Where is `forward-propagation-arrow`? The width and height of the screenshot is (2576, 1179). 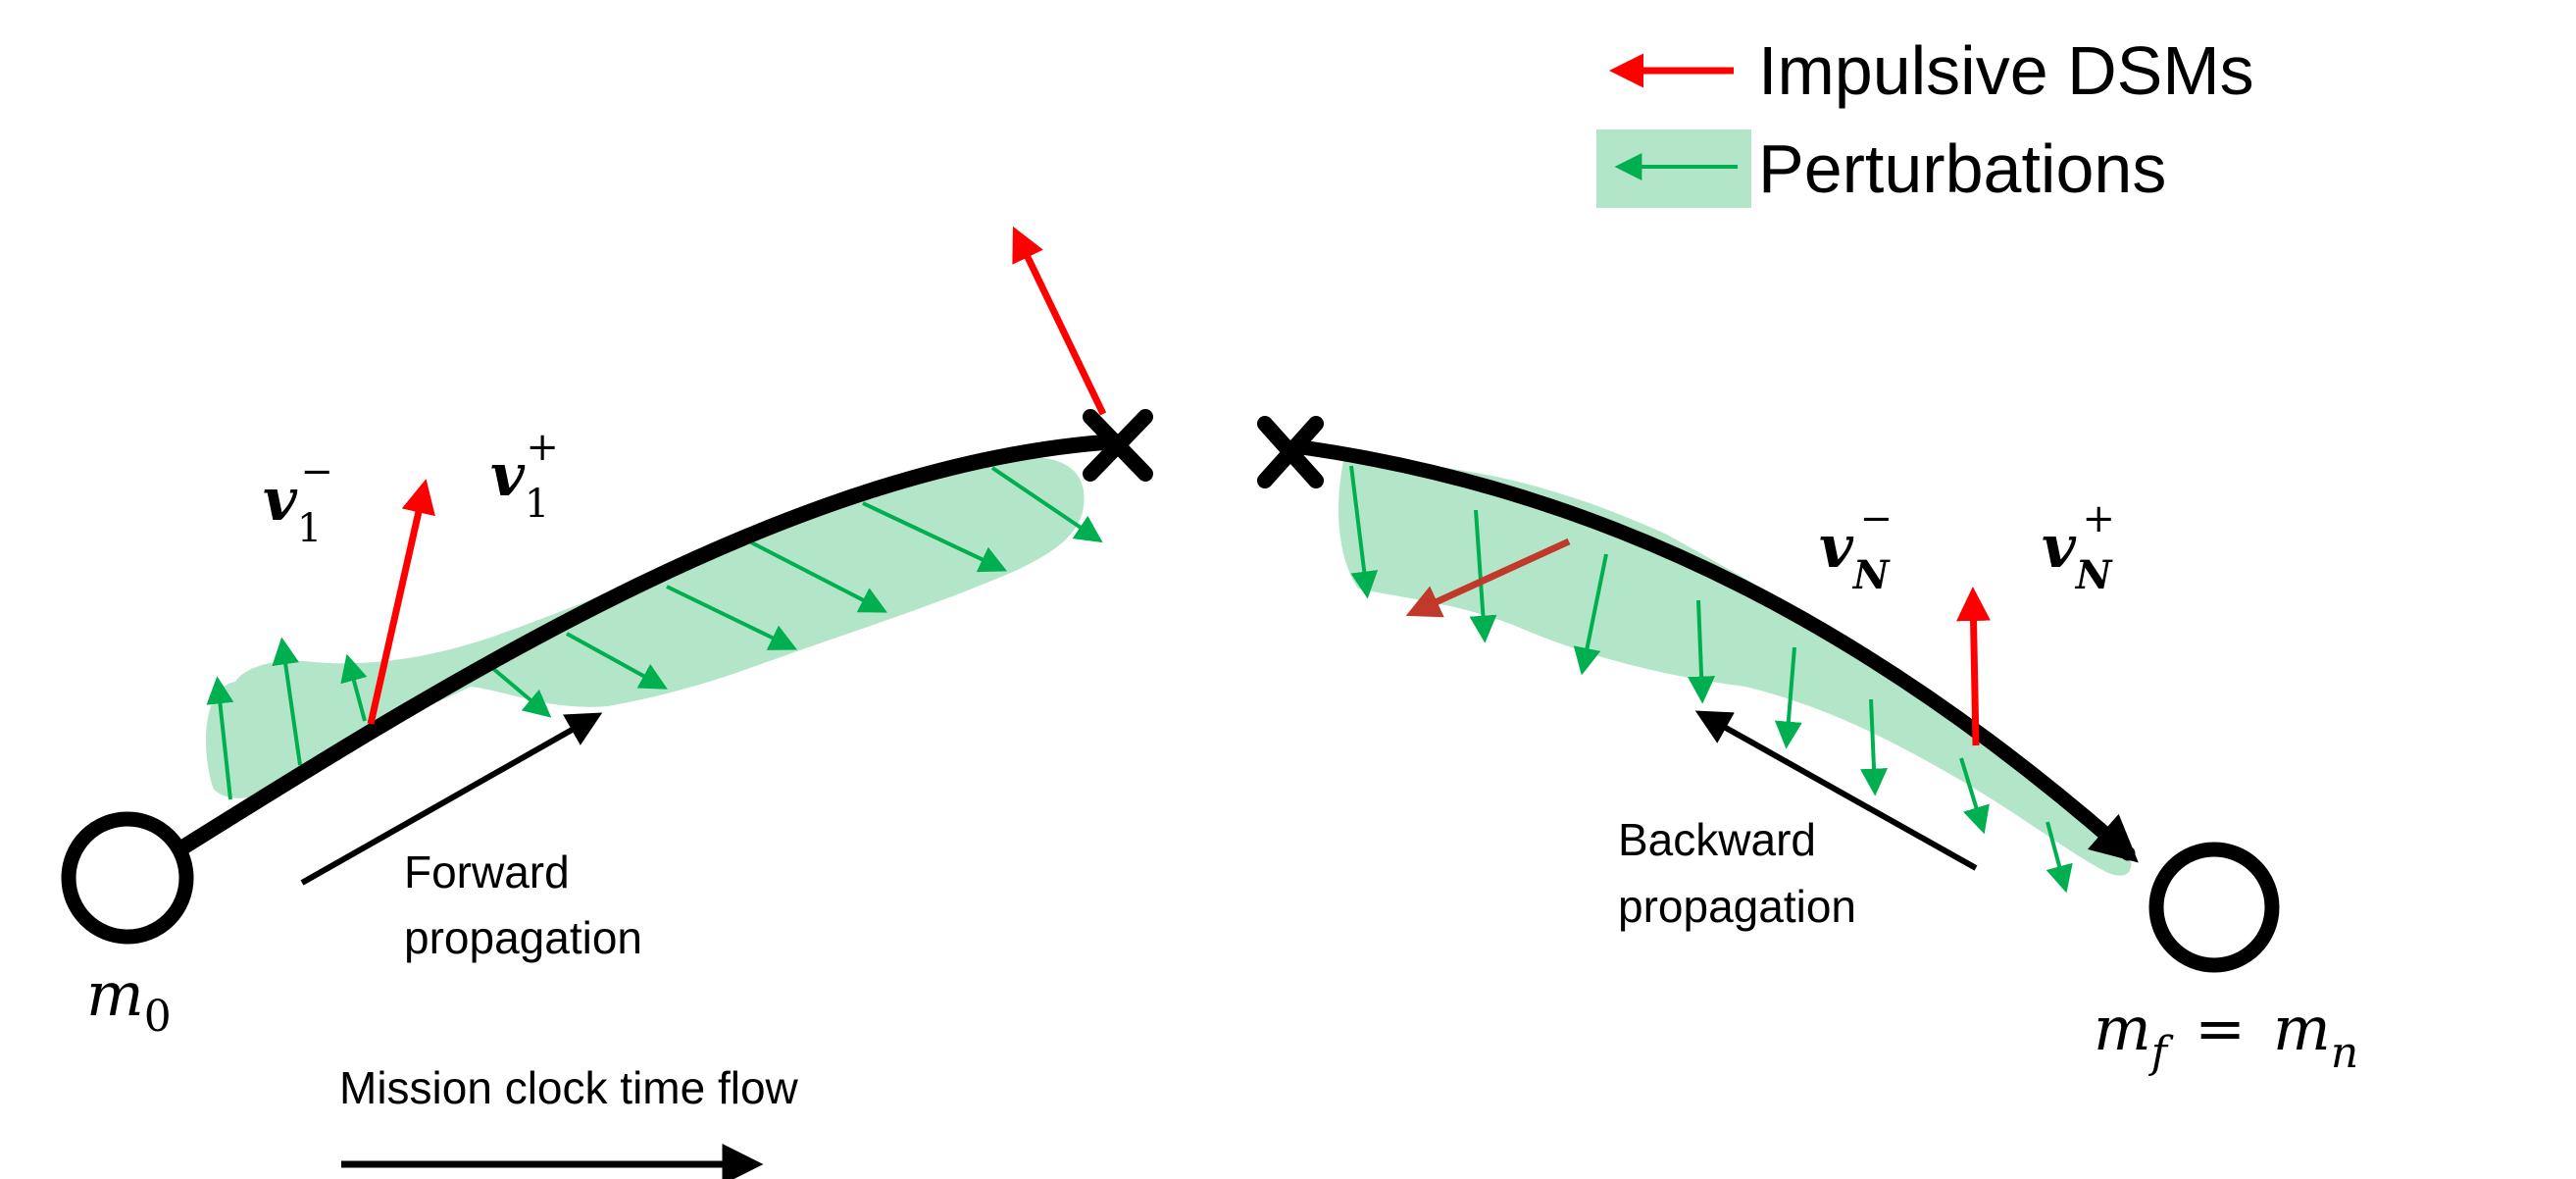 forward-propagation-arrow is located at coordinates (452, 799).